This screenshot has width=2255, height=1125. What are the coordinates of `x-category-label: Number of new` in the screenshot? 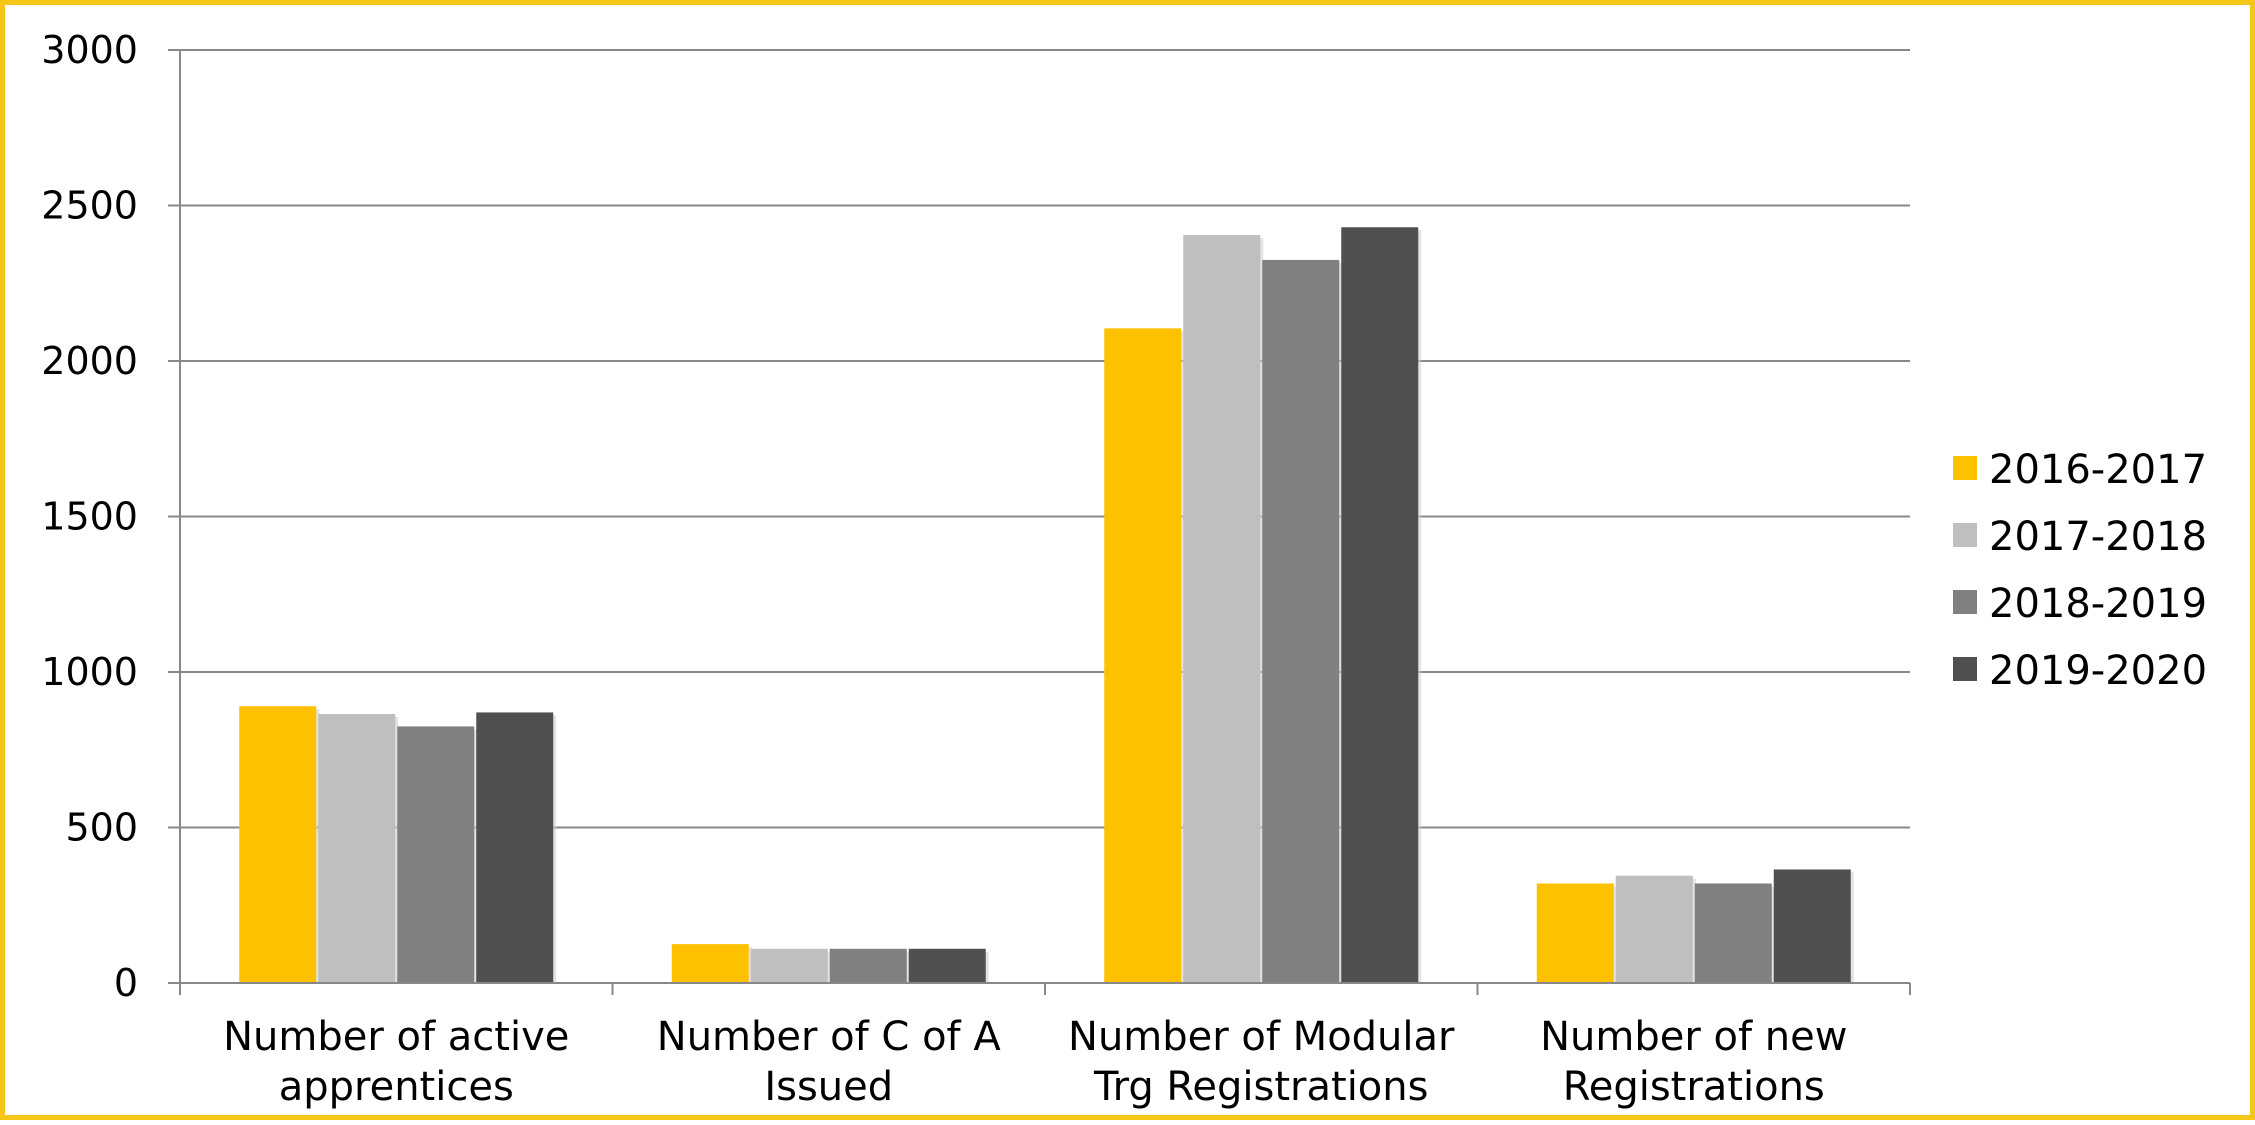 It's located at (1693, 1037).